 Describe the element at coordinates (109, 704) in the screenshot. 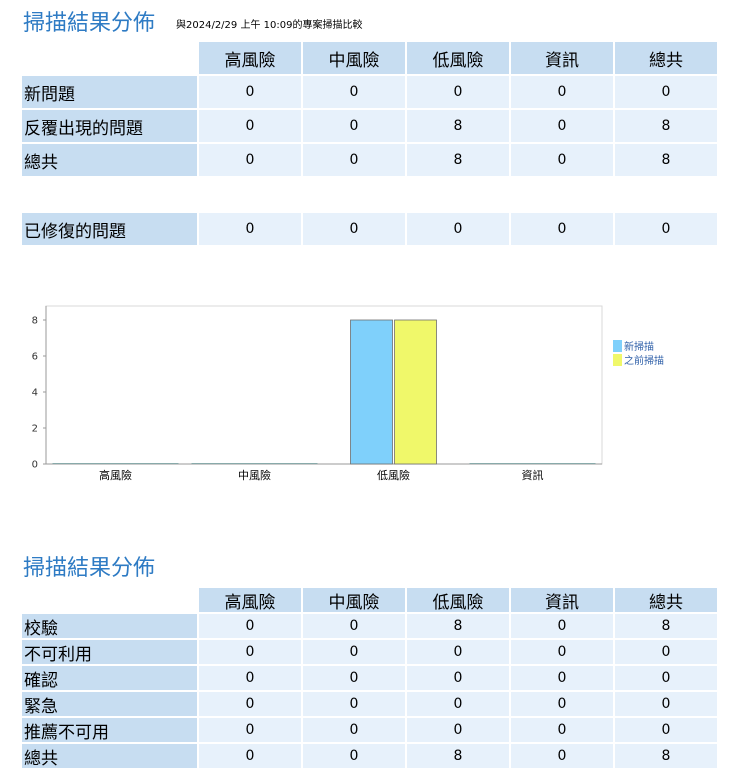

I see `row-label-urgent: 緊急` at that location.